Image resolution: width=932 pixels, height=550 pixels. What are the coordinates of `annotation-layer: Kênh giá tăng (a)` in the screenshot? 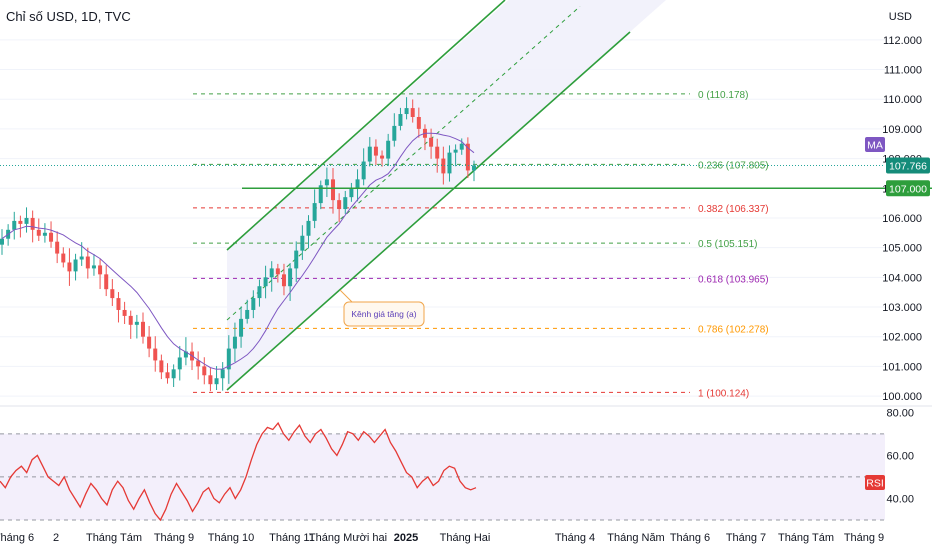 It's located at (382, 308).